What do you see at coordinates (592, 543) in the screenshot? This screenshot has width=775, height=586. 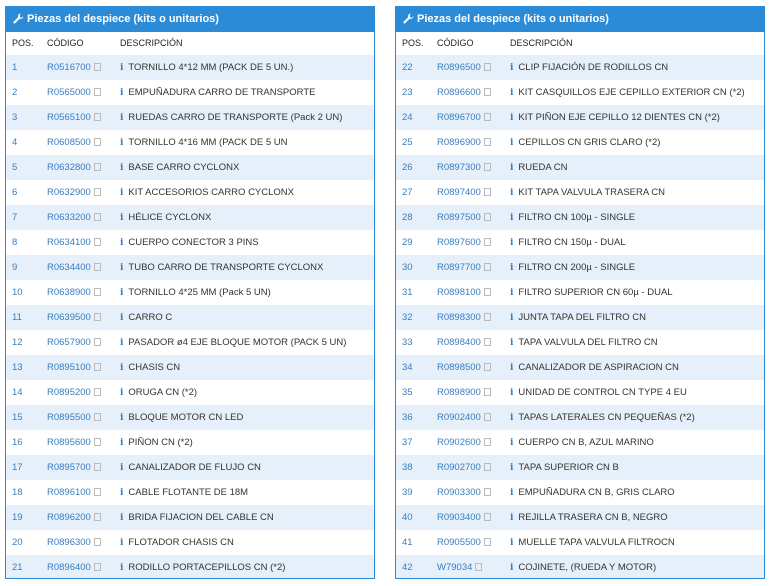 I see `description: i MUELLE TAPA VALVULA FILTROCN` at bounding box center [592, 543].